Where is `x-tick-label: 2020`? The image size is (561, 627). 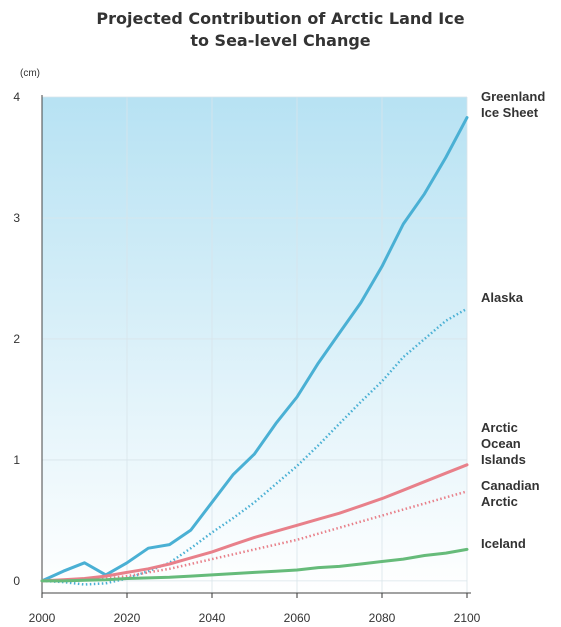 x-tick-label: 2020 is located at coordinates (127, 618).